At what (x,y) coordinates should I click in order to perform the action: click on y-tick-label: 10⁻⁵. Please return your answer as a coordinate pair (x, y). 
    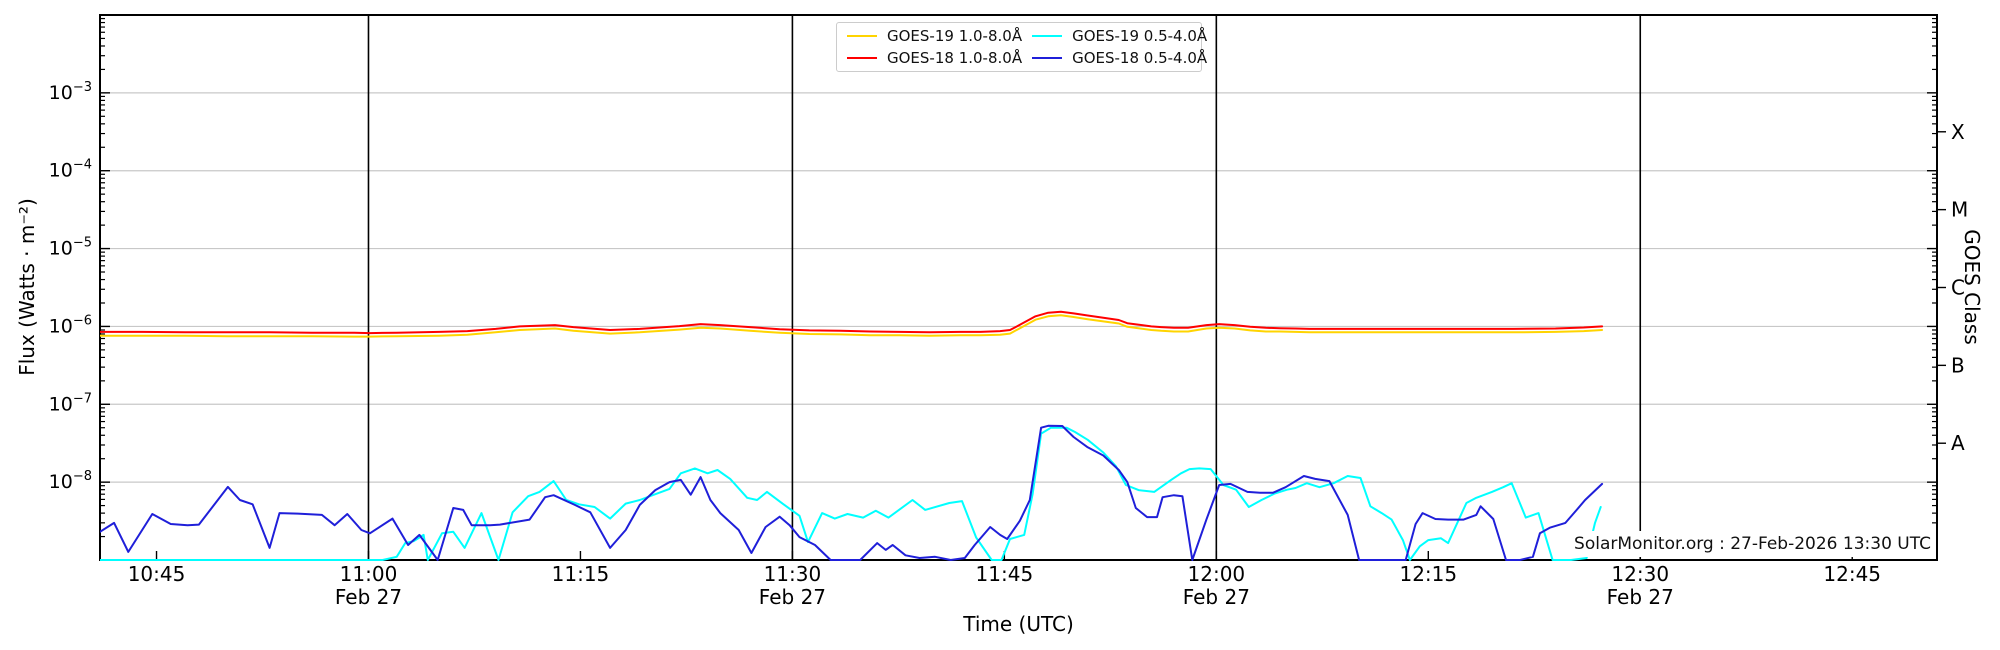
    Looking at the image, I should click on (70, 248).